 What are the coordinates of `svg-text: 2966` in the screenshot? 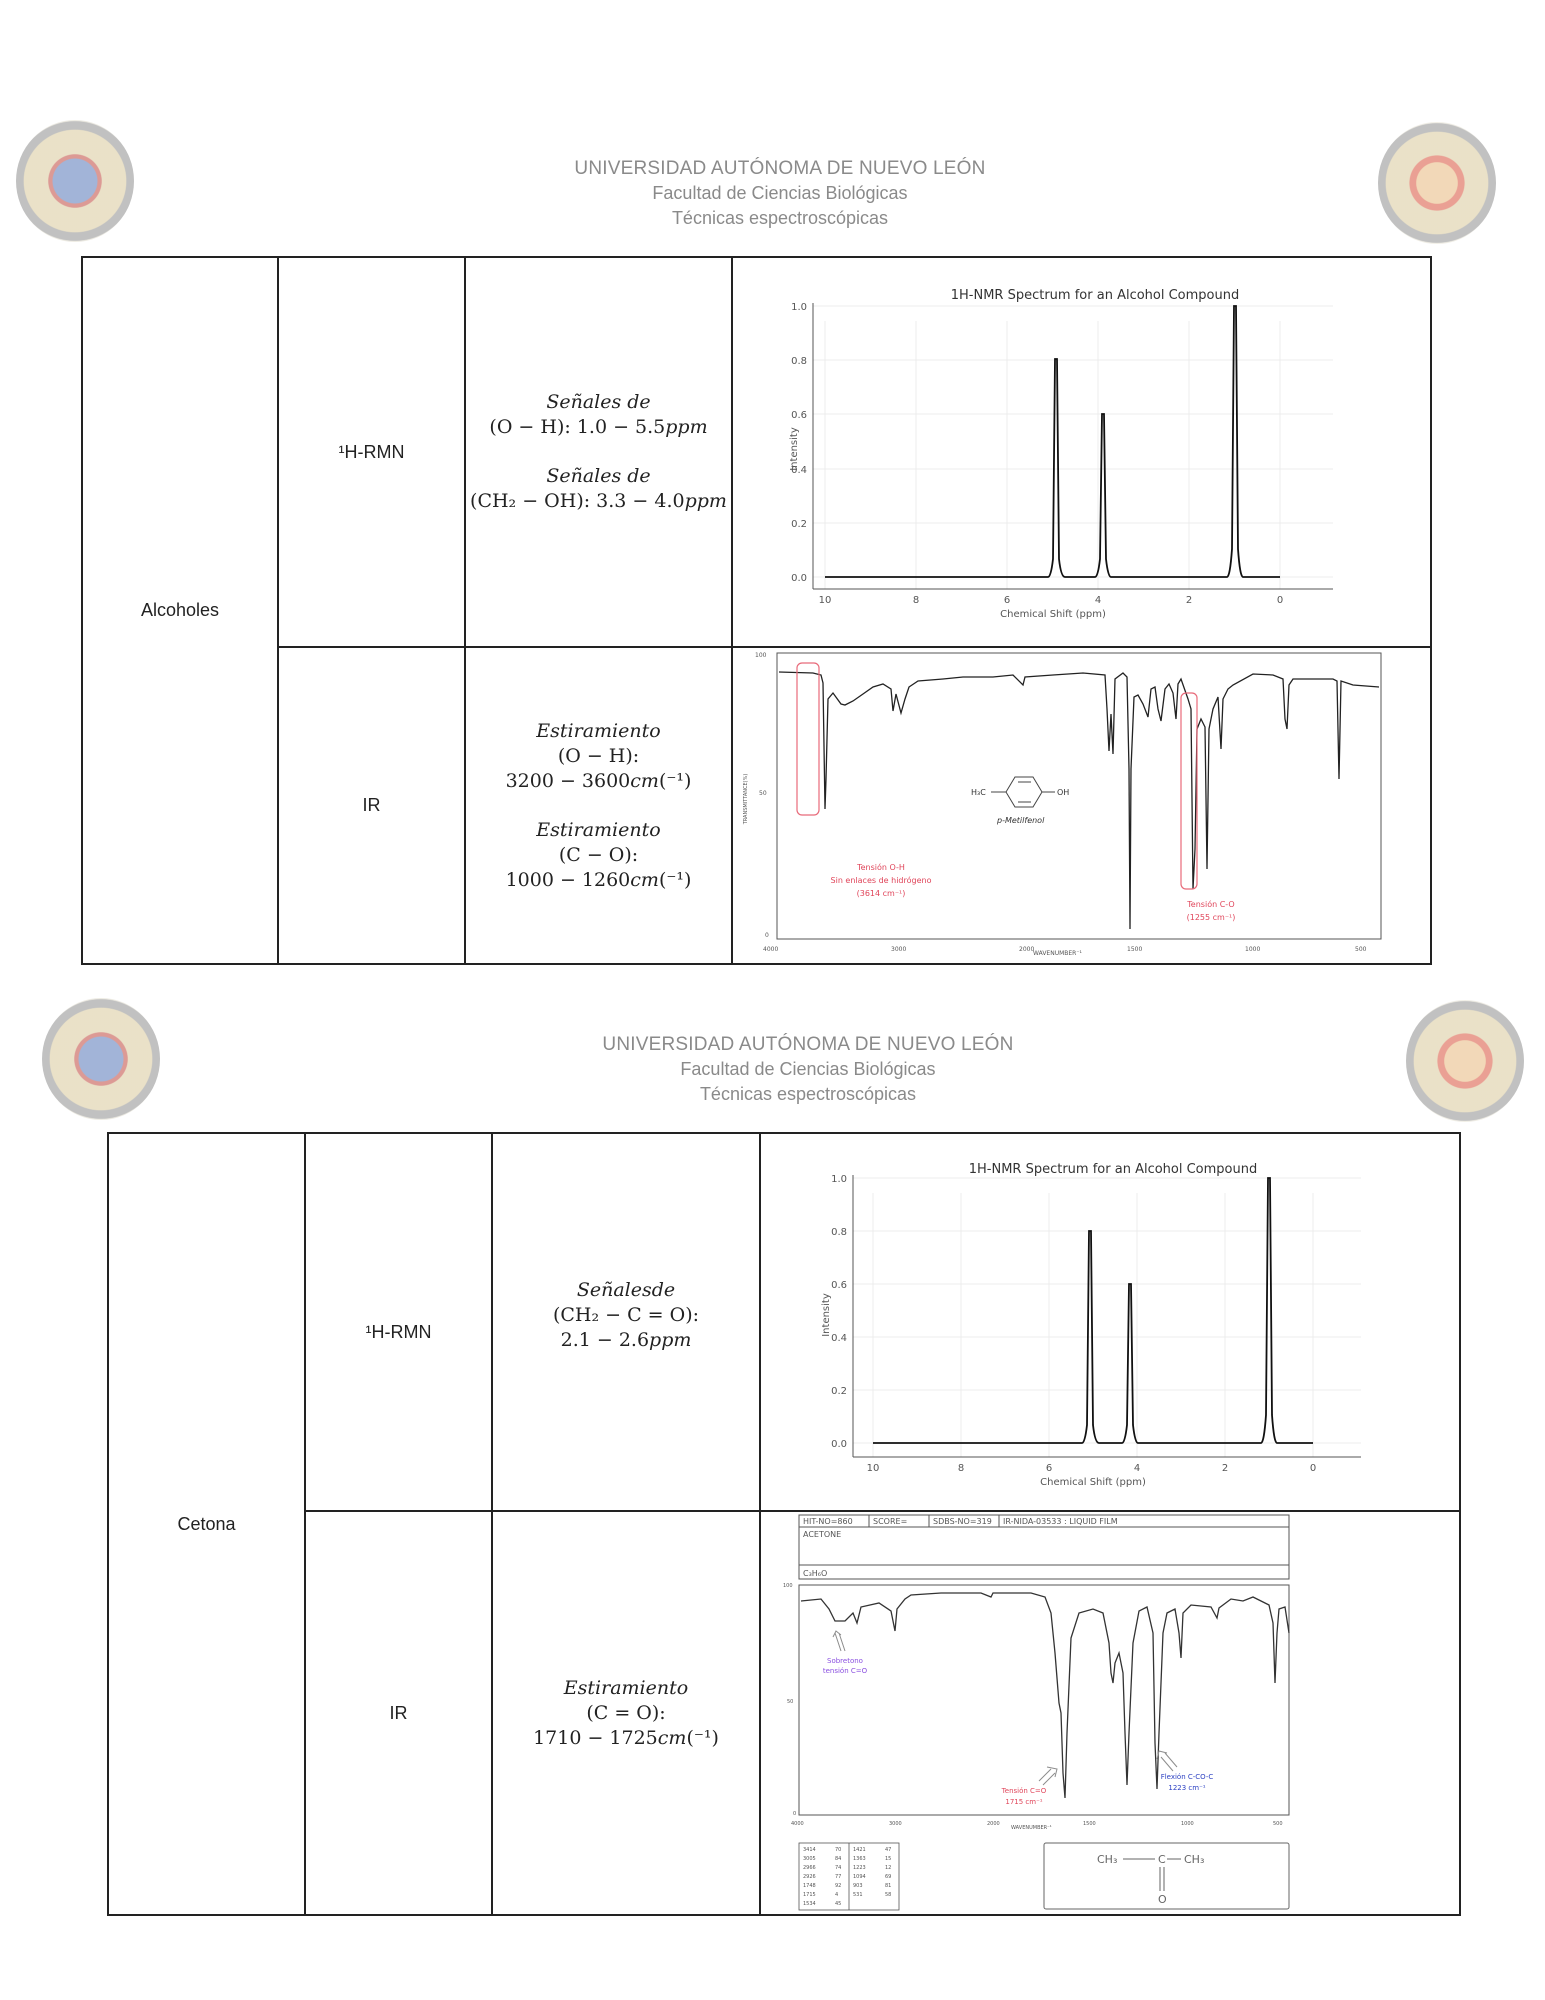 It's located at (809, 1868).